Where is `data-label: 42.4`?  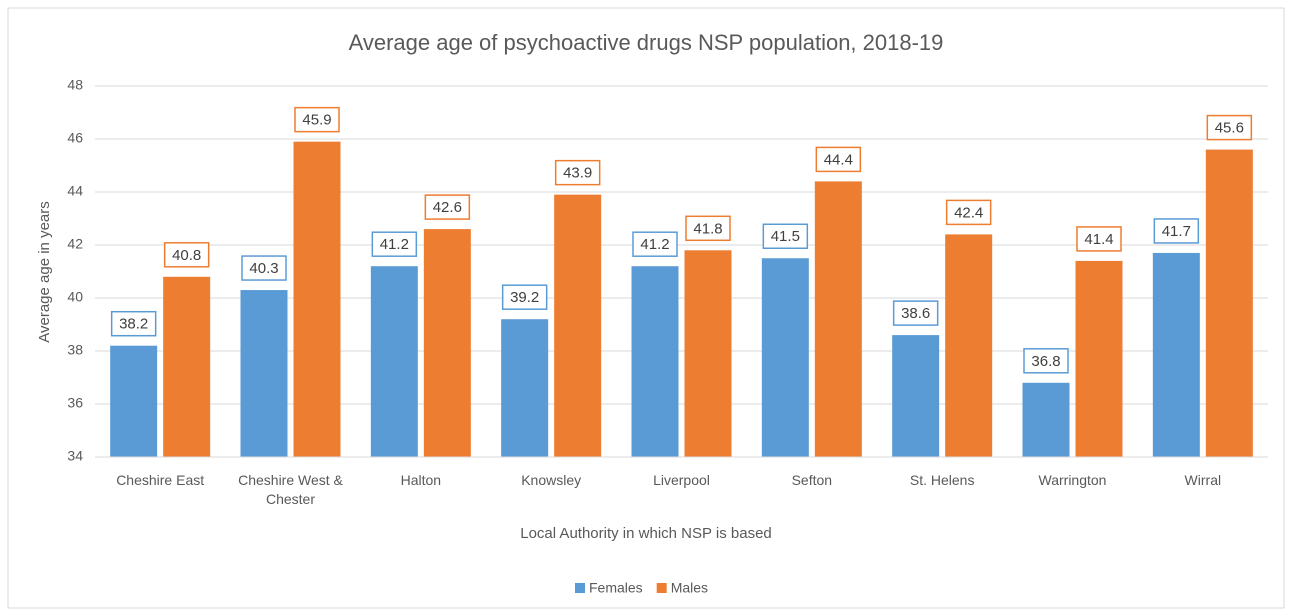
data-label: 42.4 is located at coordinates (968, 212).